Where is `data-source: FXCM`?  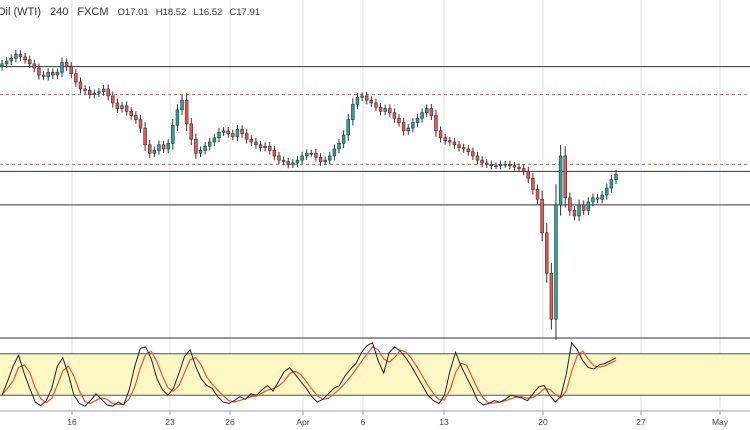
data-source: FXCM is located at coordinates (92, 12).